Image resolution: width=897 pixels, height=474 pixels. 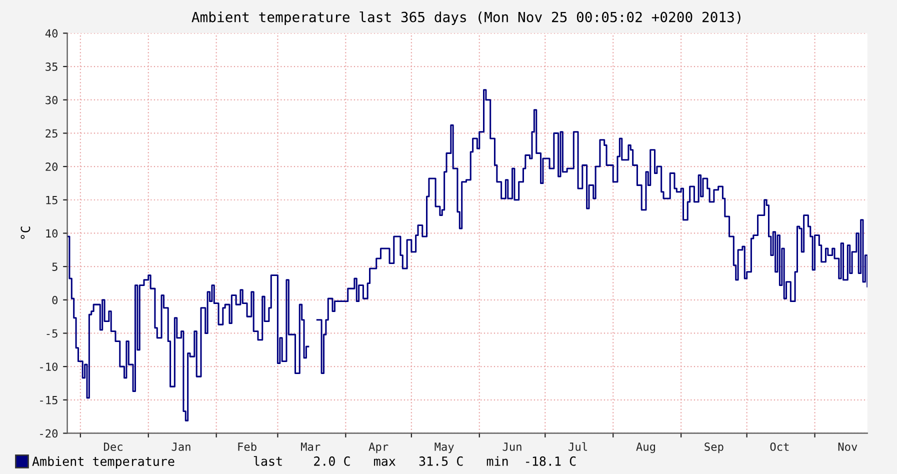 I want to click on y-tick-label: -20, so click(x=49, y=433).